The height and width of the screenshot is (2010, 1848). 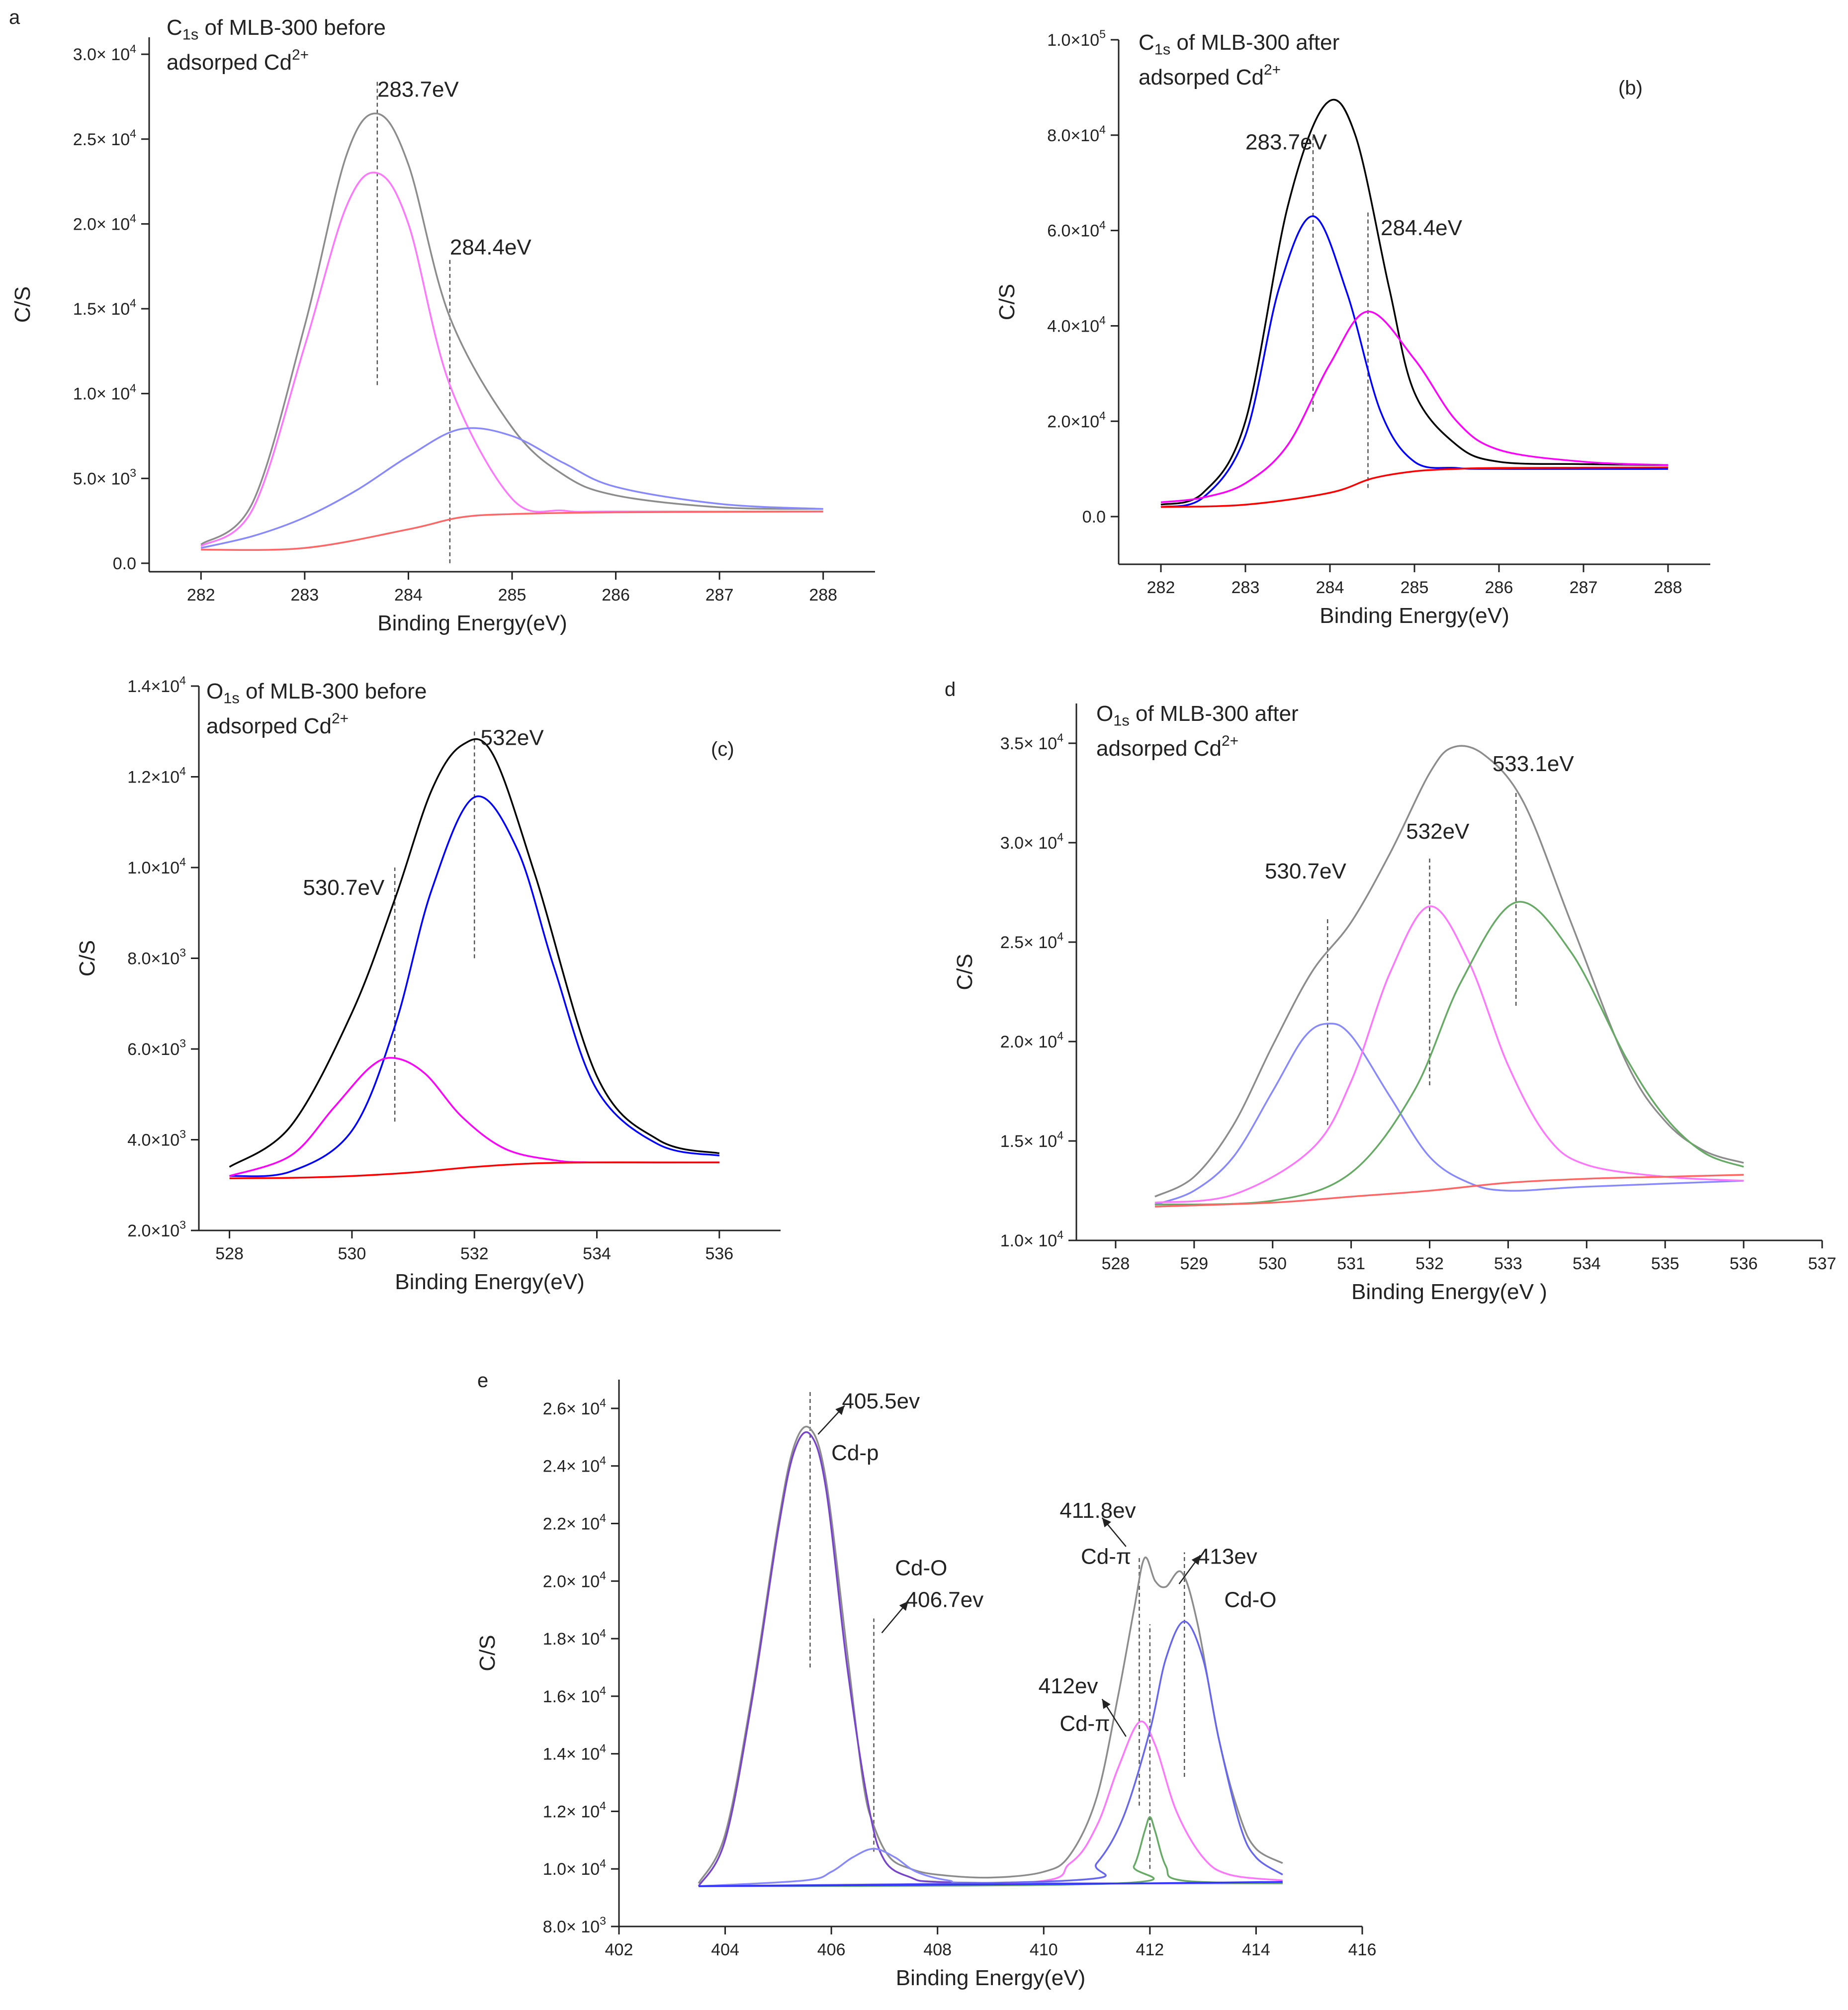 I want to click on x-axis-label: Binding Energy(eV ), so click(x=1449, y=1292).